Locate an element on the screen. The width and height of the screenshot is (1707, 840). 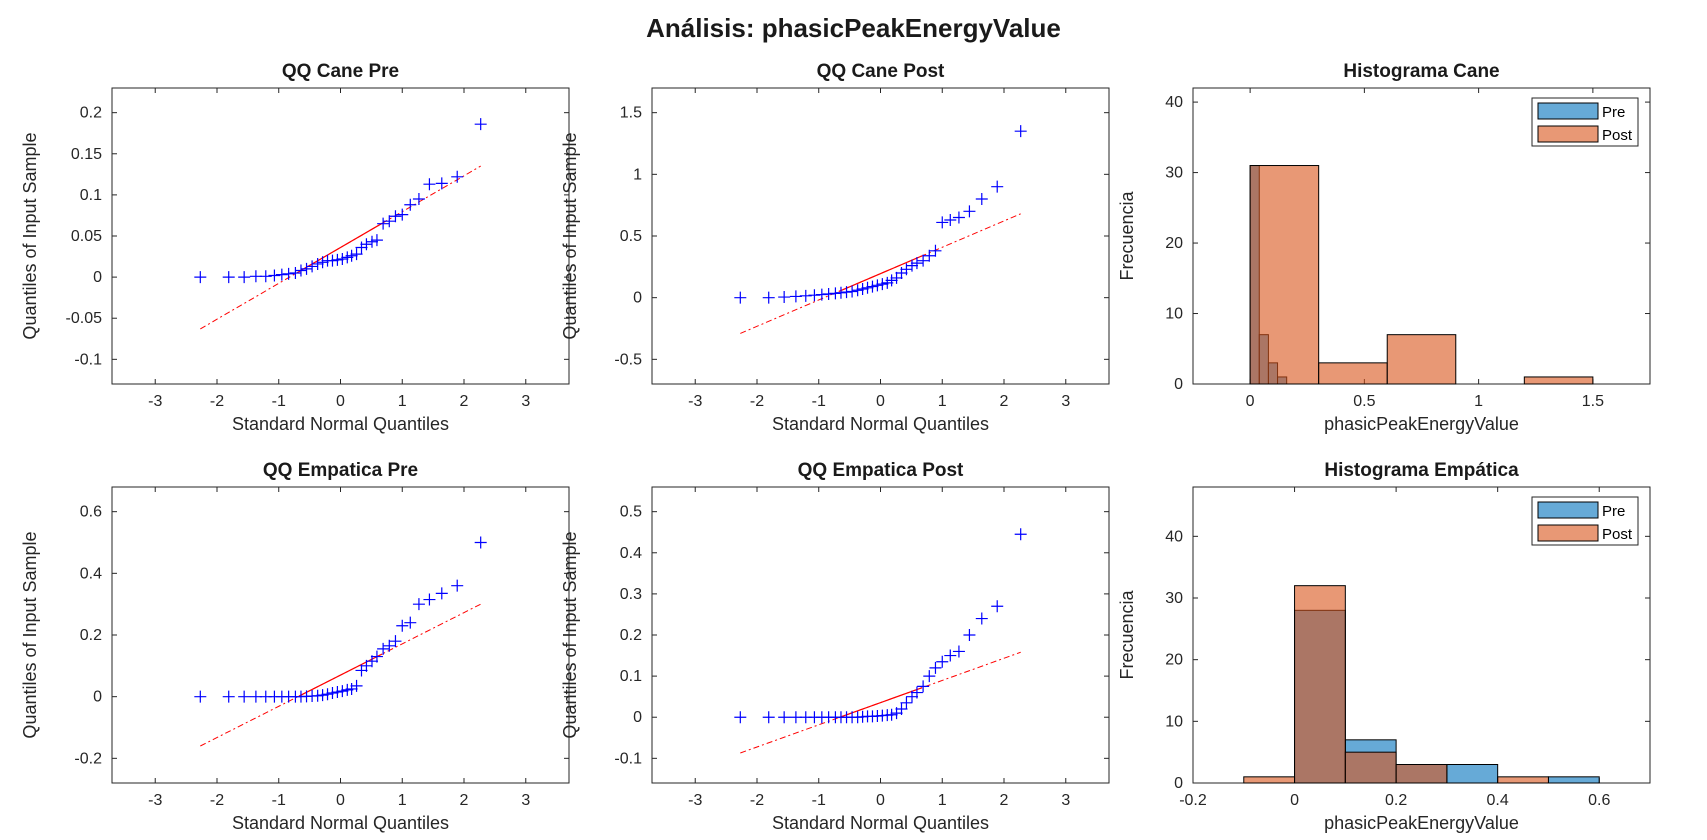
x-tick-label: -1 is located at coordinates (819, 800).